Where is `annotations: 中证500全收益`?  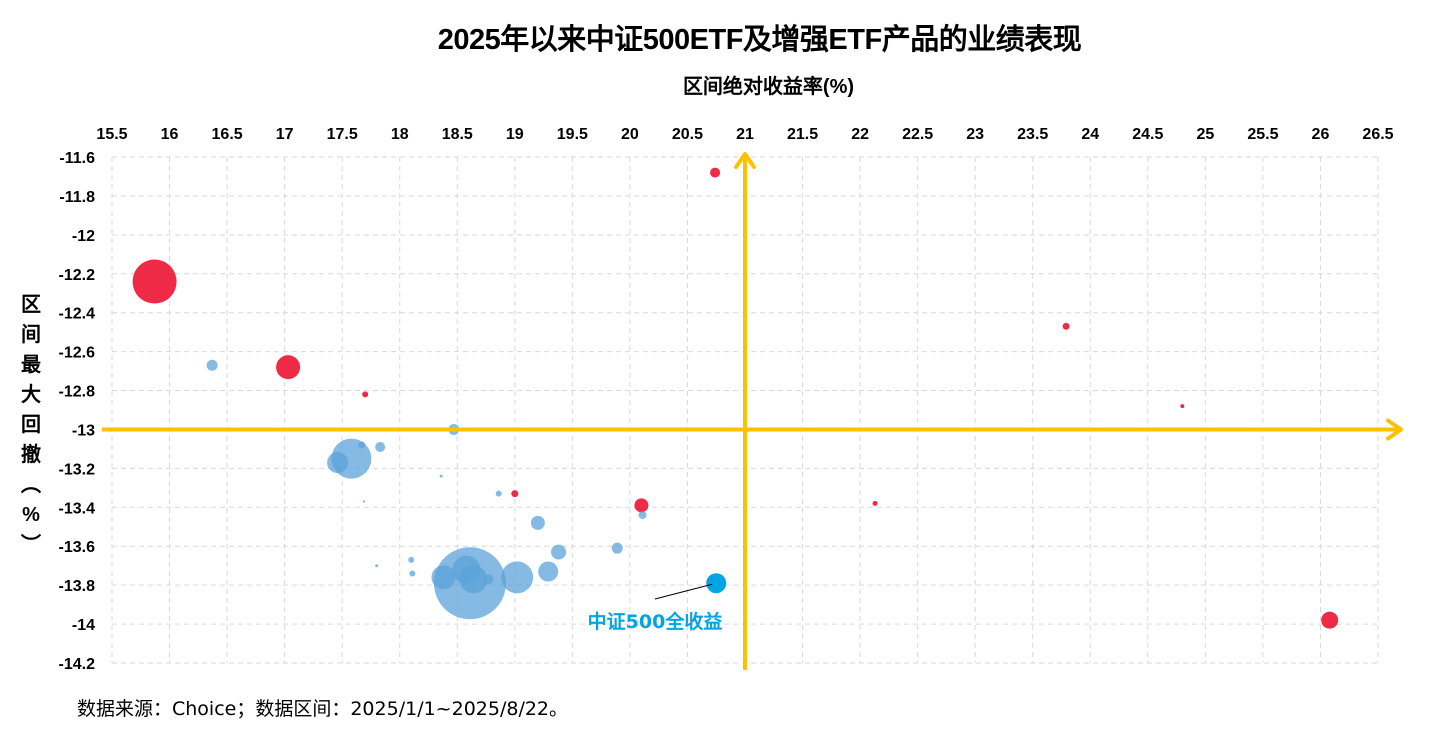
annotations: 中证500全收益 is located at coordinates (655, 608).